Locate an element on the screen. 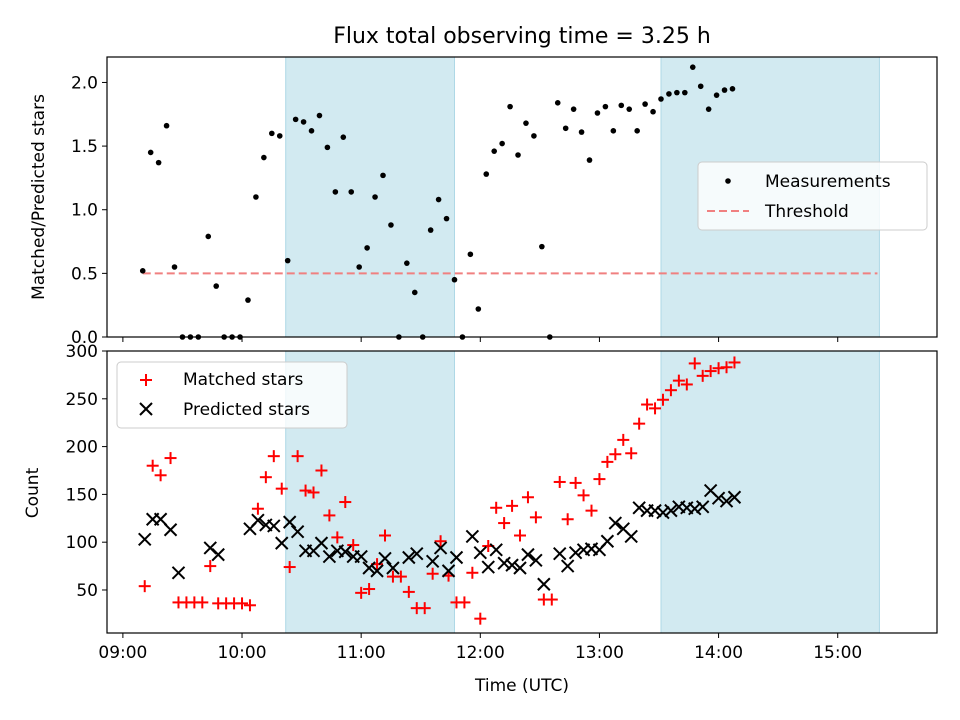 The image size is (960, 720). top-shaded-region is located at coordinates (370, 197).